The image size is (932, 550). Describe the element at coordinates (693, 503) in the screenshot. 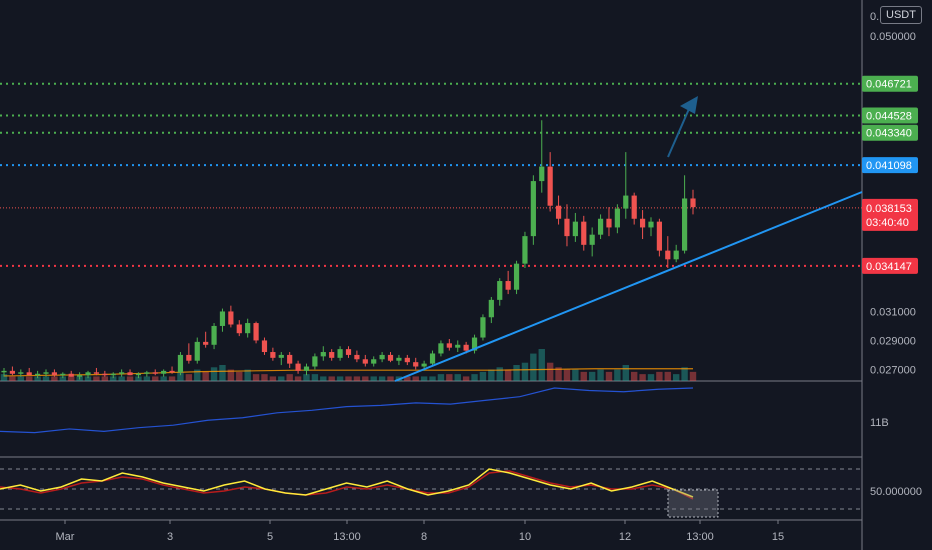

I see `rsi-highlight-box` at that location.